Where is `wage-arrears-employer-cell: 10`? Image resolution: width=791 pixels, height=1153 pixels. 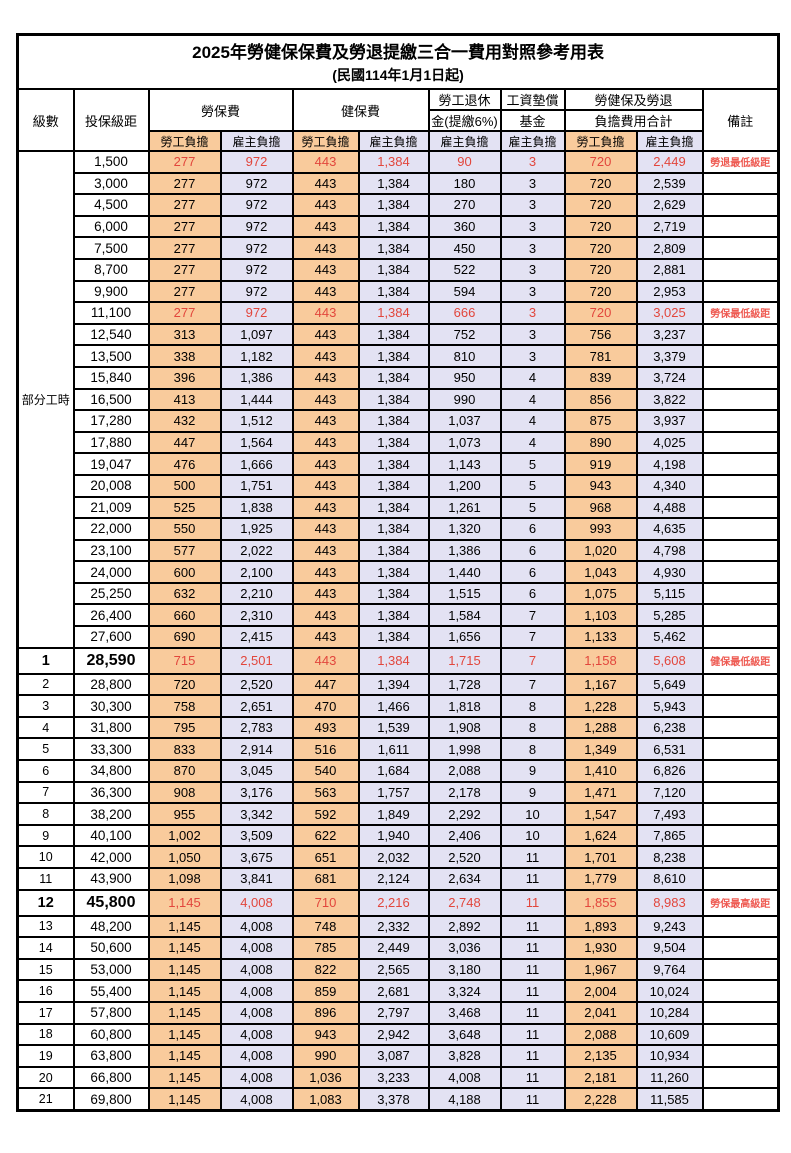
wage-arrears-employer-cell: 10 is located at coordinates (532, 835).